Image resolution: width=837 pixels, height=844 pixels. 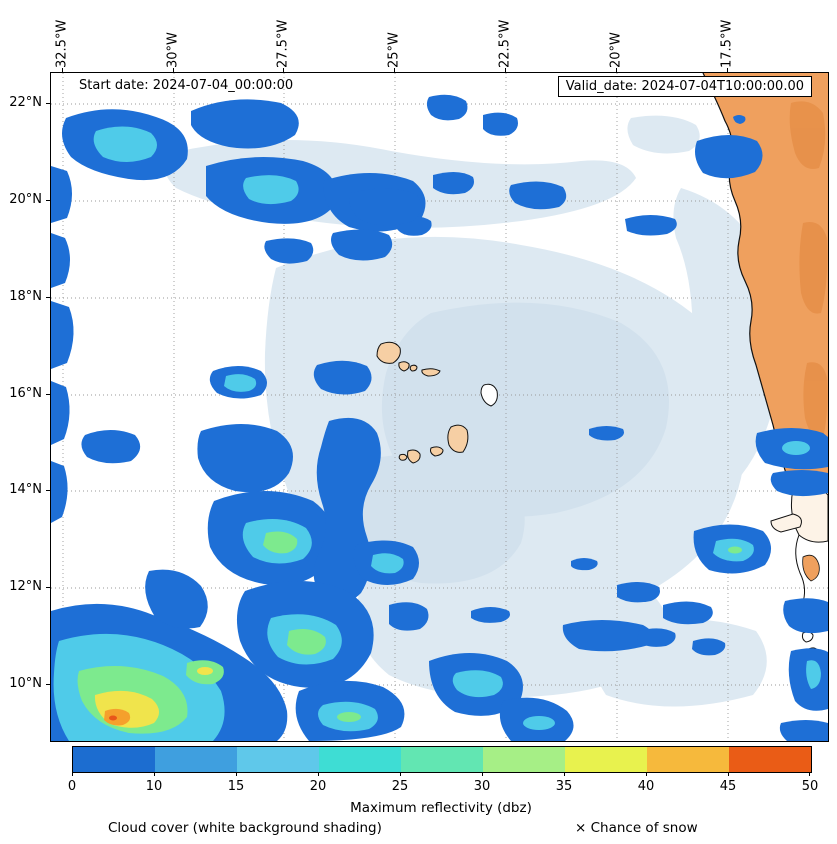 I want to click on reflectivity-core-48dbz, so click(x=113, y=718).